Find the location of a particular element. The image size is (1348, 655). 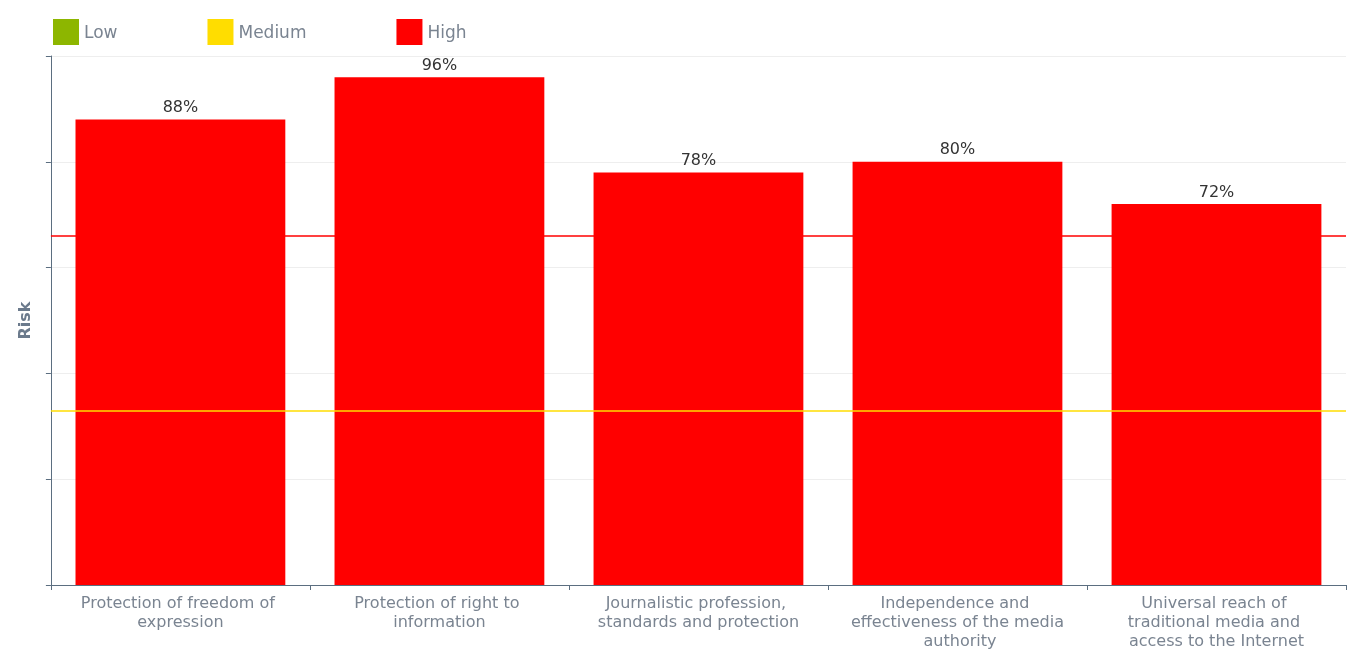

data-label: 78% is located at coordinates (698, 159).